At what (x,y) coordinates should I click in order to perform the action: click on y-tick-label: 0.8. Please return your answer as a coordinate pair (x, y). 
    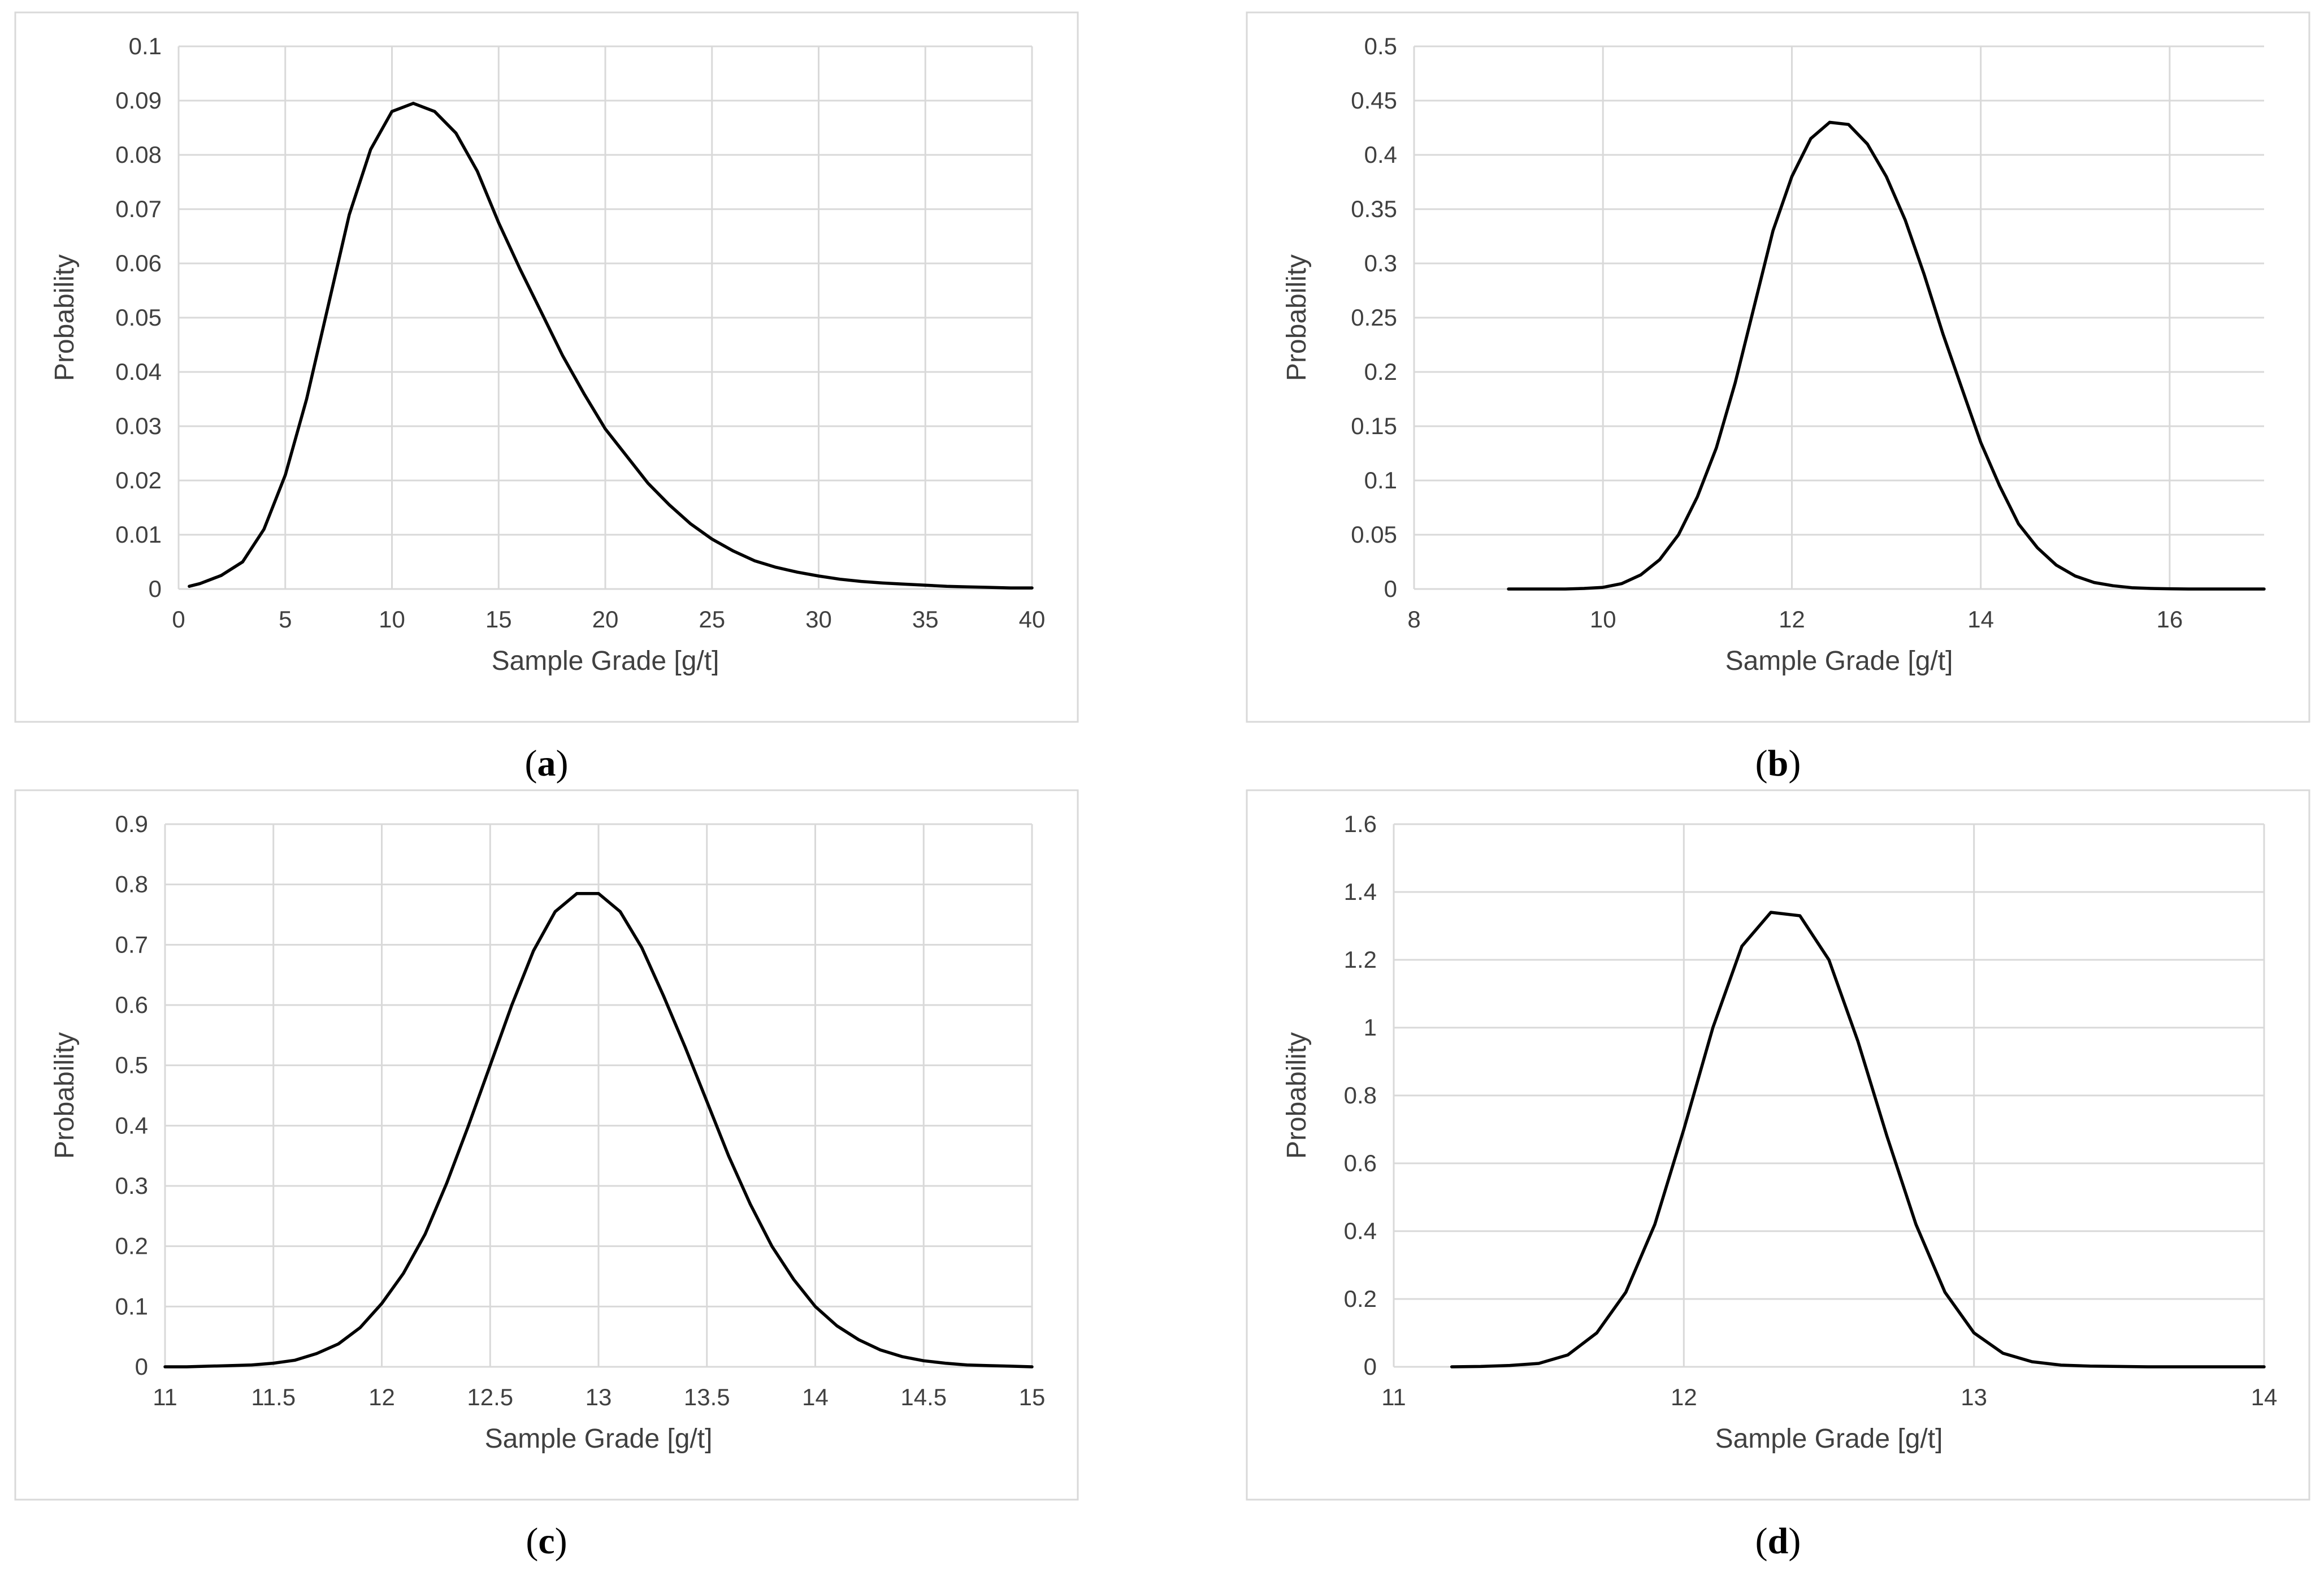
    Looking at the image, I should click on (1360, 1095).